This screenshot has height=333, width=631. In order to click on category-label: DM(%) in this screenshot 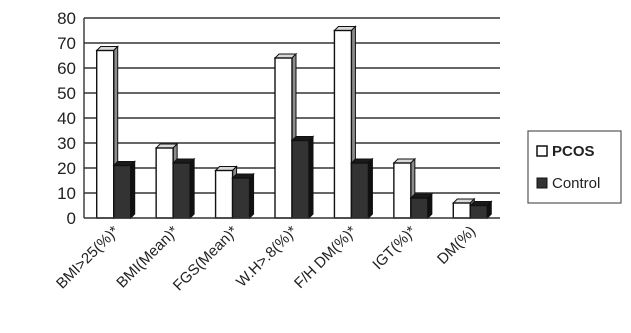, I will do `click(456, 245)`.